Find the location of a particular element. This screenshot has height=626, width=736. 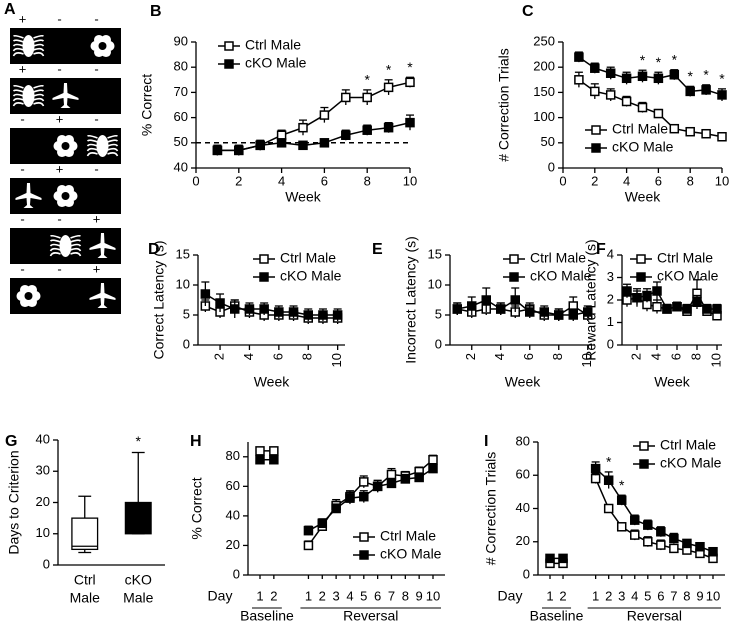

y-axis-label: Days to Criterion is located at coordinates (14, 502).